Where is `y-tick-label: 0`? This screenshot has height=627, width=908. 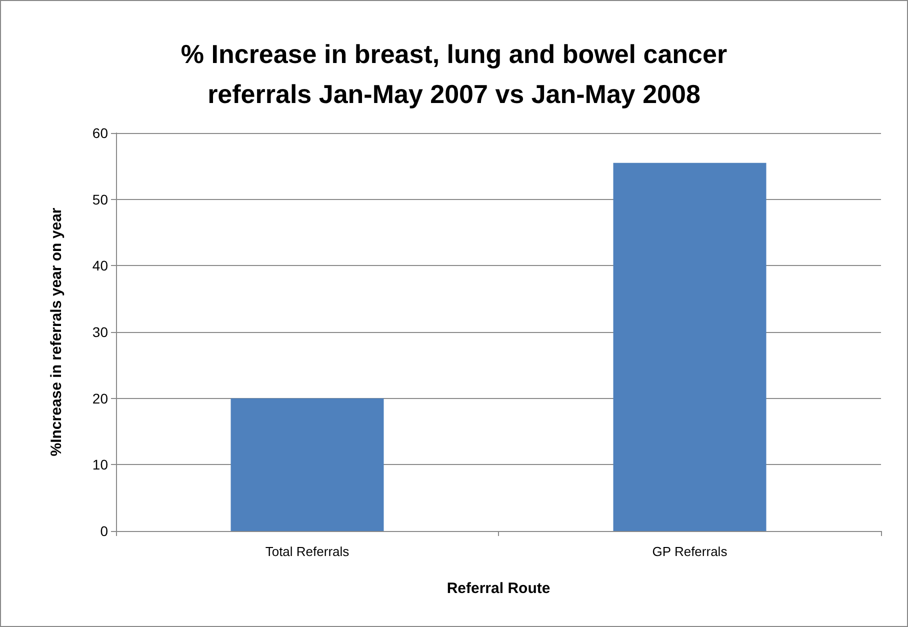
y-tick-label: 0 is located at coordinates (104, 531).